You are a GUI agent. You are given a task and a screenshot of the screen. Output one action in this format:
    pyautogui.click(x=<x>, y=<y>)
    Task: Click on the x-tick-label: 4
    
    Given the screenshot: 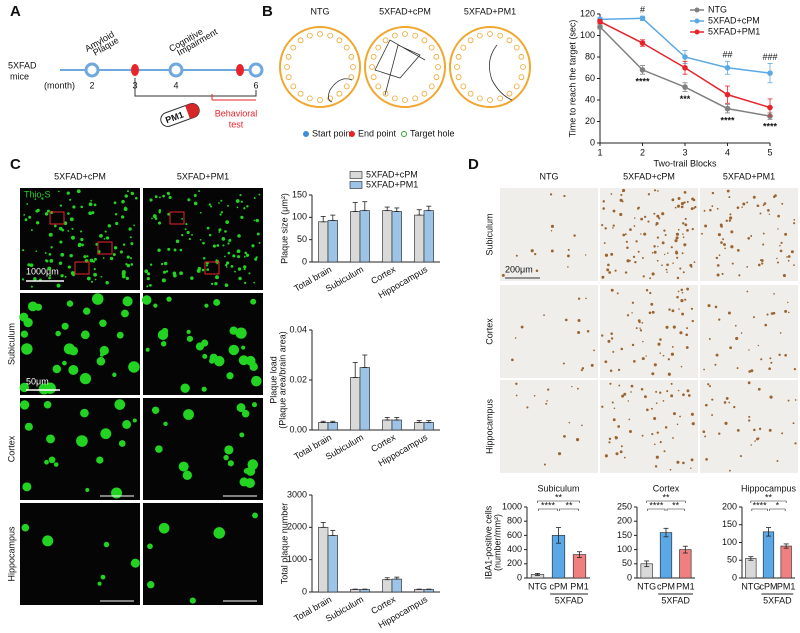 What is the action you would take?
    pyautogui.click(x=727, y=152)
    